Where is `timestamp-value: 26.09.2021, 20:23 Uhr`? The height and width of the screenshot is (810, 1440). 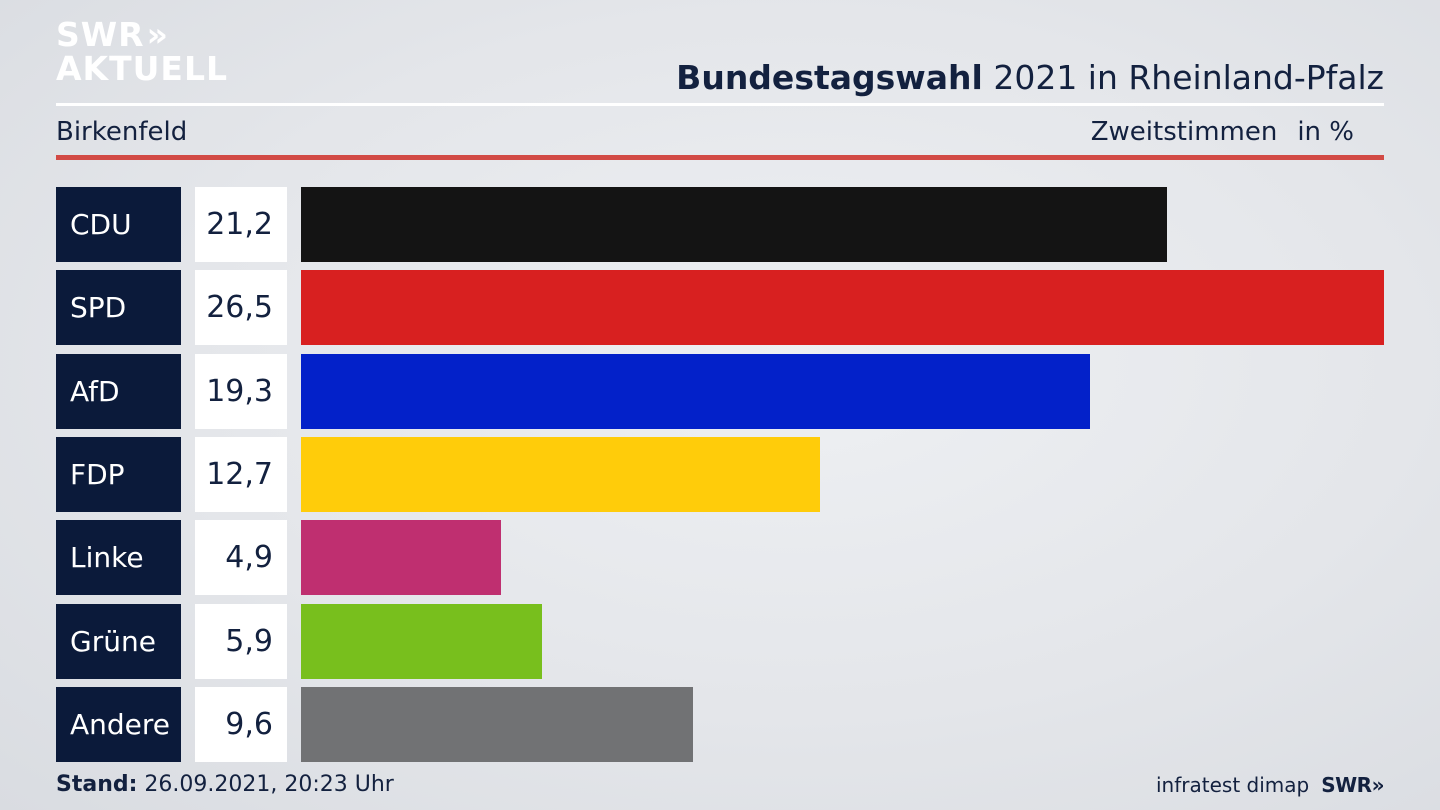 timestamp-value: 26.09.2021, 20:23 Uhr is located at coordinates (269, 784).